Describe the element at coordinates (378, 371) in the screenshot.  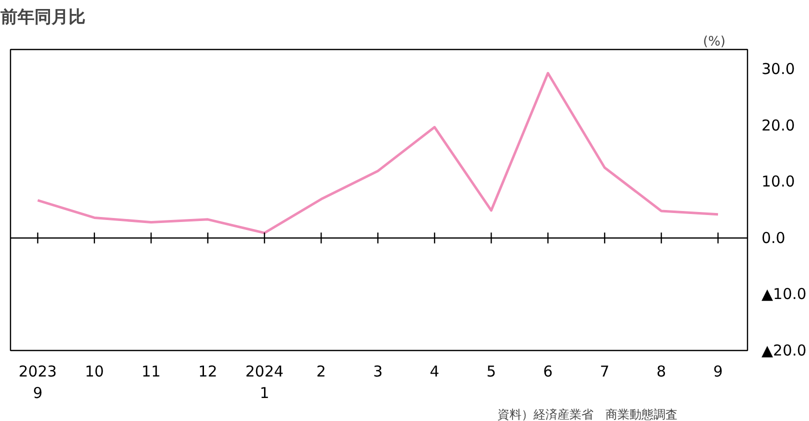
I see `x-tick-label: 3` at that location.